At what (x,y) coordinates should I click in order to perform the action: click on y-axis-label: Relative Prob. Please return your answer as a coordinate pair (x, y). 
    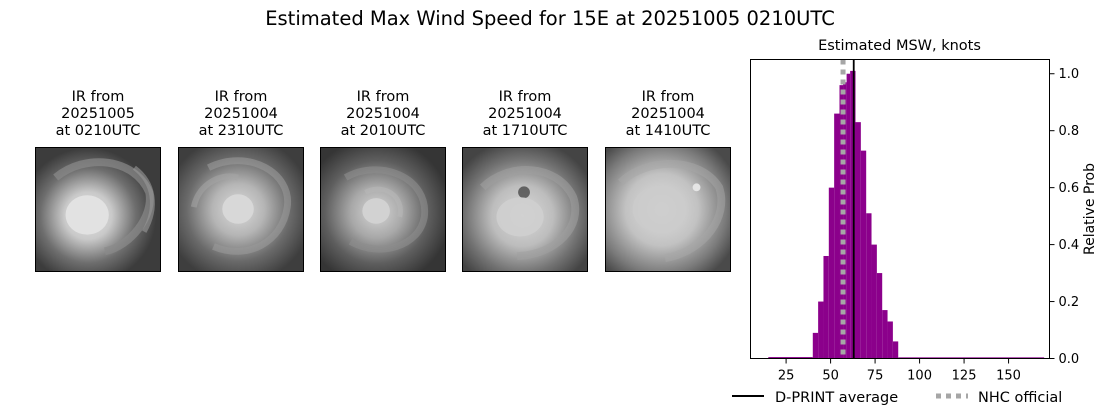
    Looking at the image, I should click on (1090, 209).